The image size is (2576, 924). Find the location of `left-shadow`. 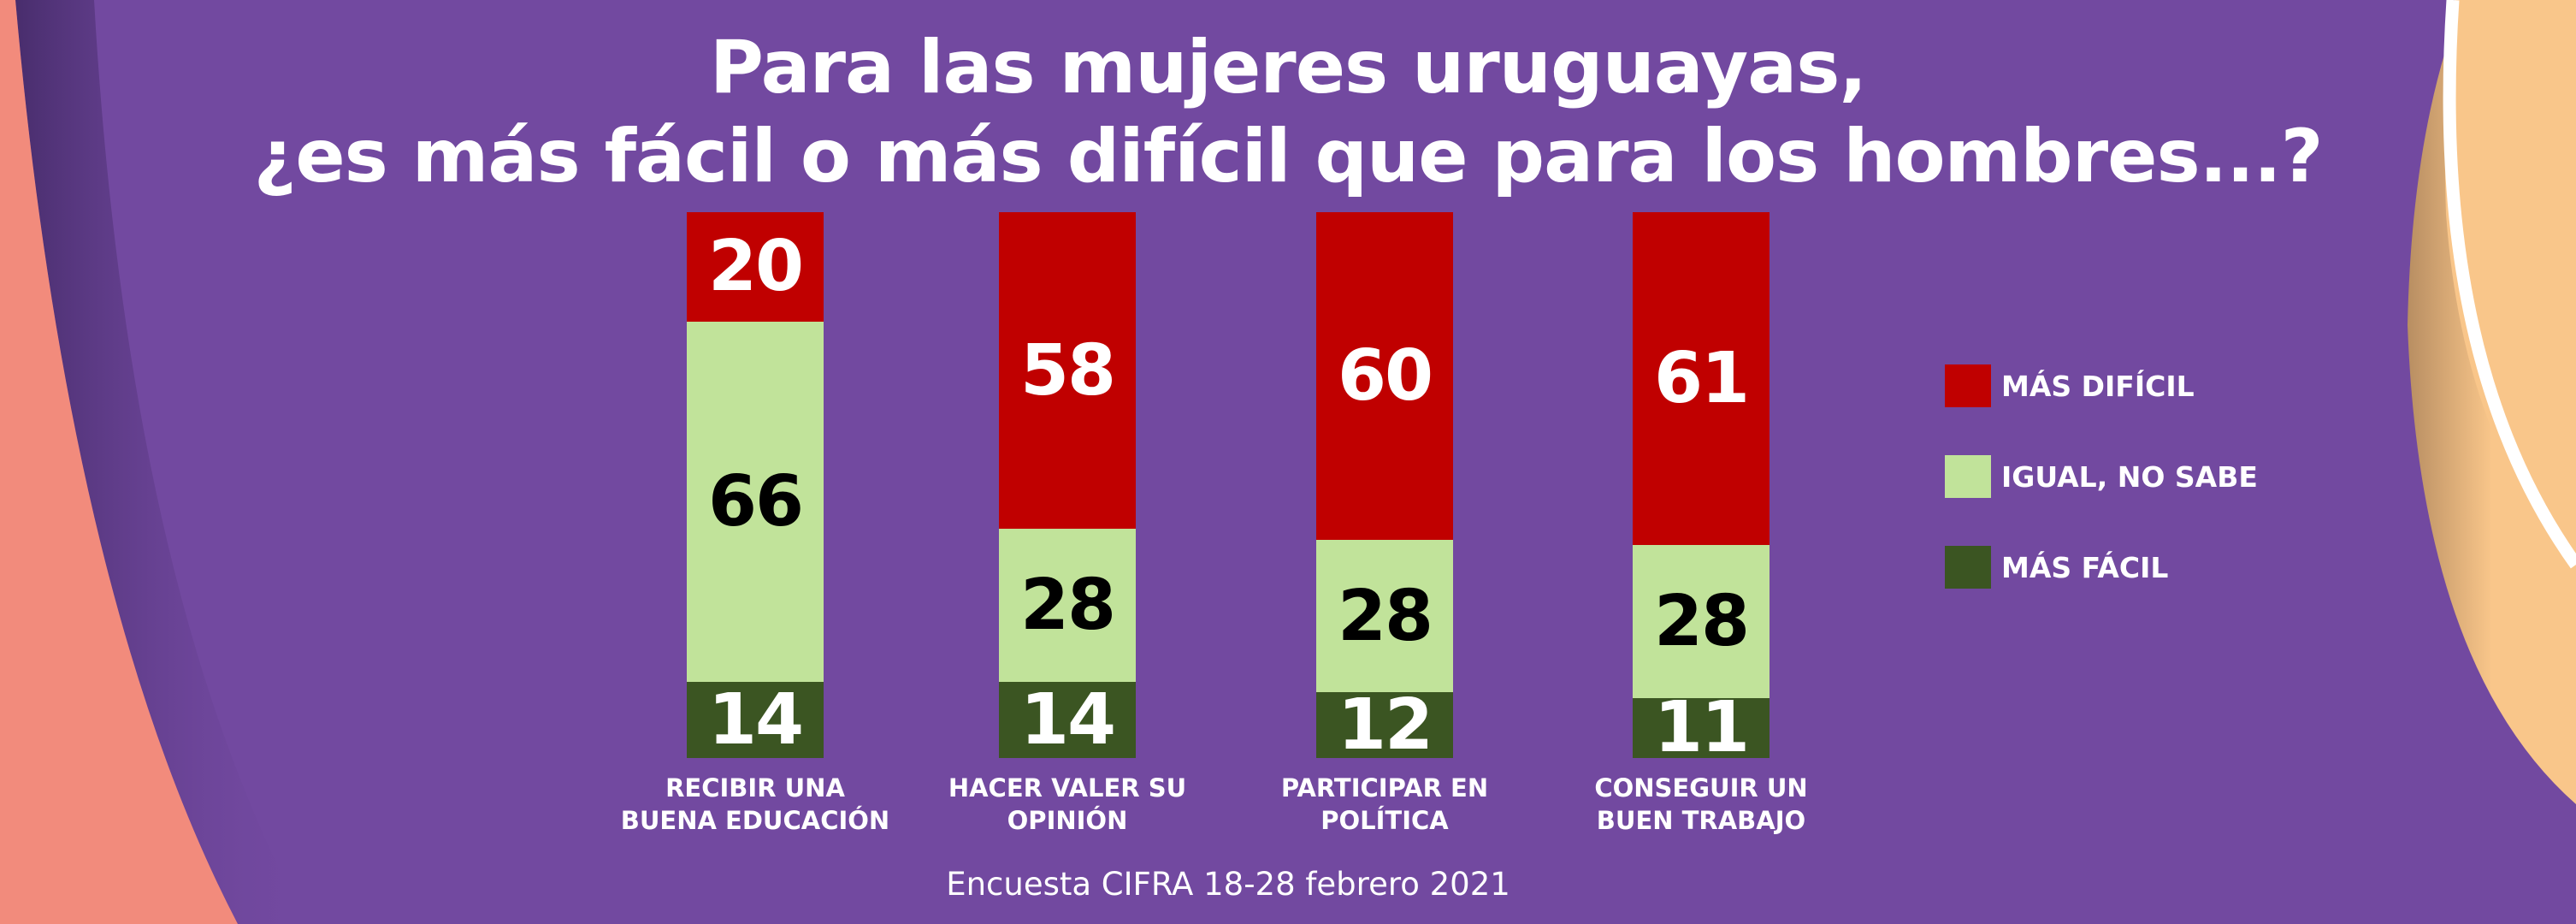

left-shadow is located at coordinates (161, 462).